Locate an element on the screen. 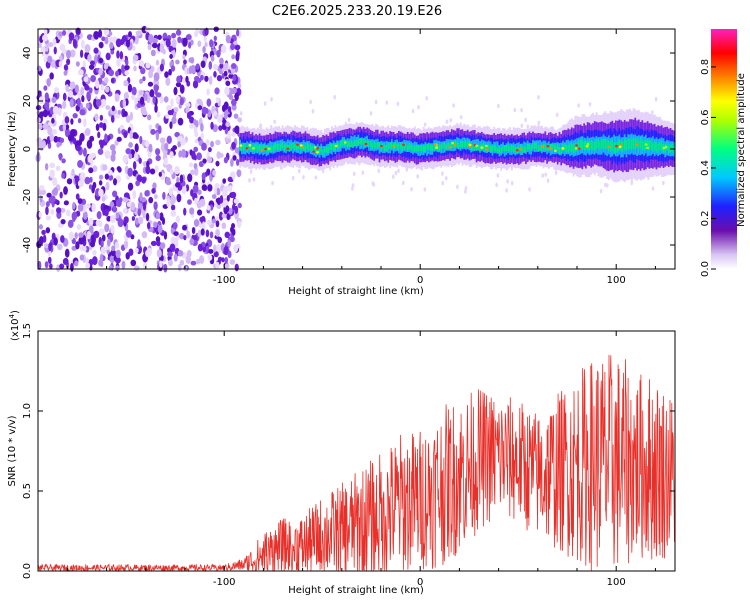 Image resolution: width=750 pixels, height=600 pixels. x-tick-label: -100 is located at coordinates (224, 582).